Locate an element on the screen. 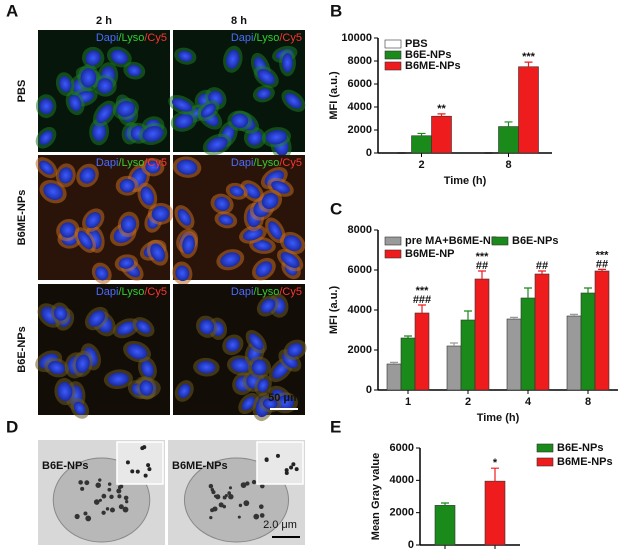 The width and height of the screenshot is (628, 551). legend-label: B6E-NPs is located at coordinates (535, 241).